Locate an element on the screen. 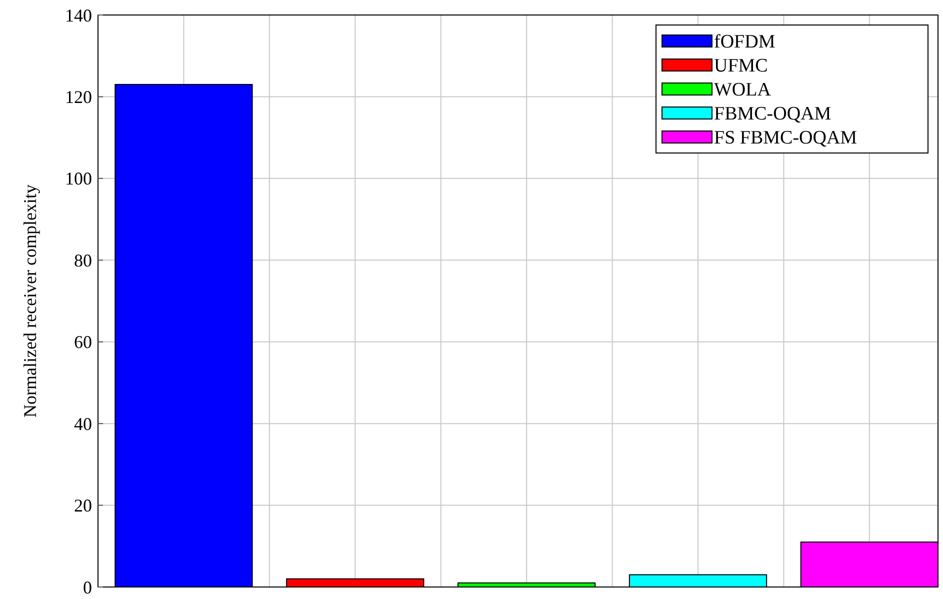 The width and height of the screenshot is (943, 599). y-axis-title: Normalized receiver complexity is located at coordinates (30, 301).